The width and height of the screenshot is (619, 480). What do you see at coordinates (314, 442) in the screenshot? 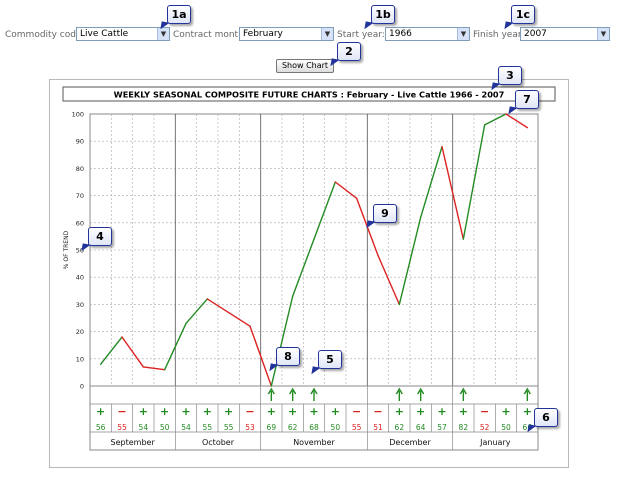
I see `month-label: November` at bounding box center [314, 442].